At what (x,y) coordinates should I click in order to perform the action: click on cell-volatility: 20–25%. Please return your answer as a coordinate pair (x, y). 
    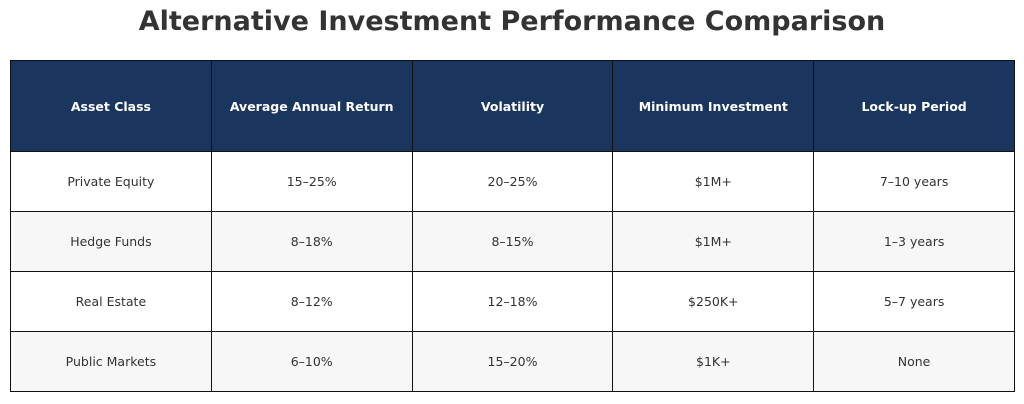
    Looking at the image, I should click on (512, 181).